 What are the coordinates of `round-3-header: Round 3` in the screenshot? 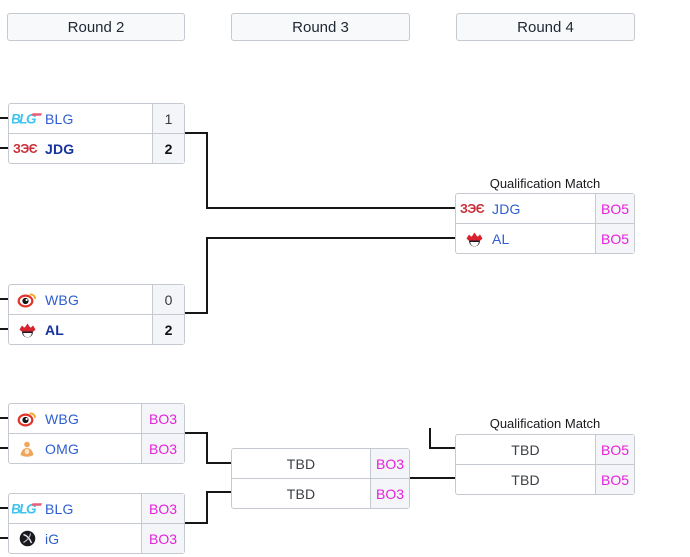 It's located at (320, 27).